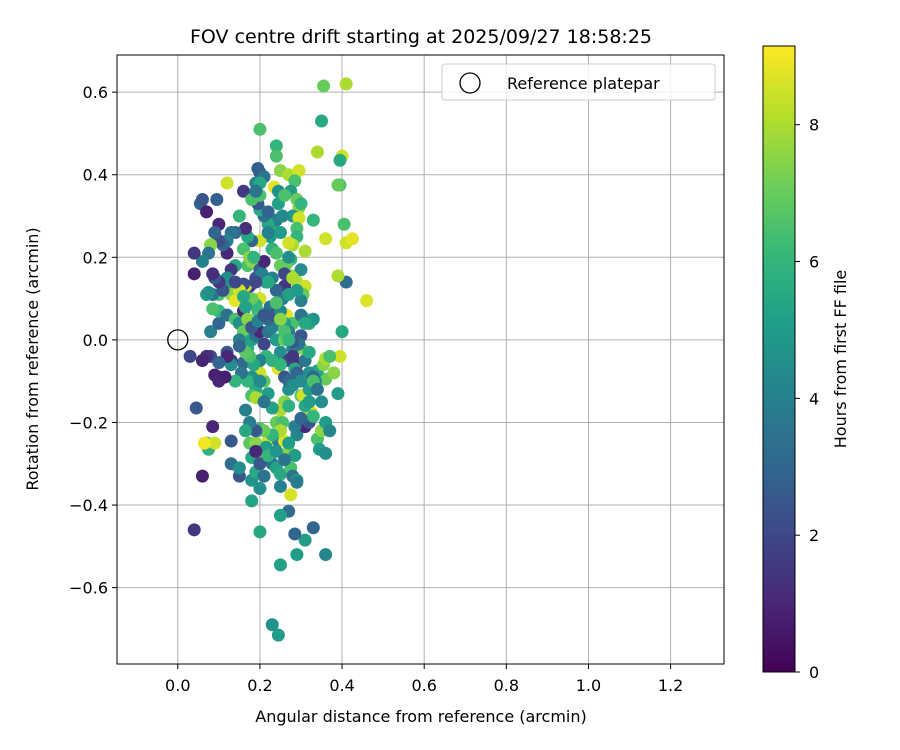 This screenshot has width=900, height=750. What do you see at coordinates (814, 398) in the screenshot?
I see `colorbar-tick-label: 4` at bounding box center [814, 398].